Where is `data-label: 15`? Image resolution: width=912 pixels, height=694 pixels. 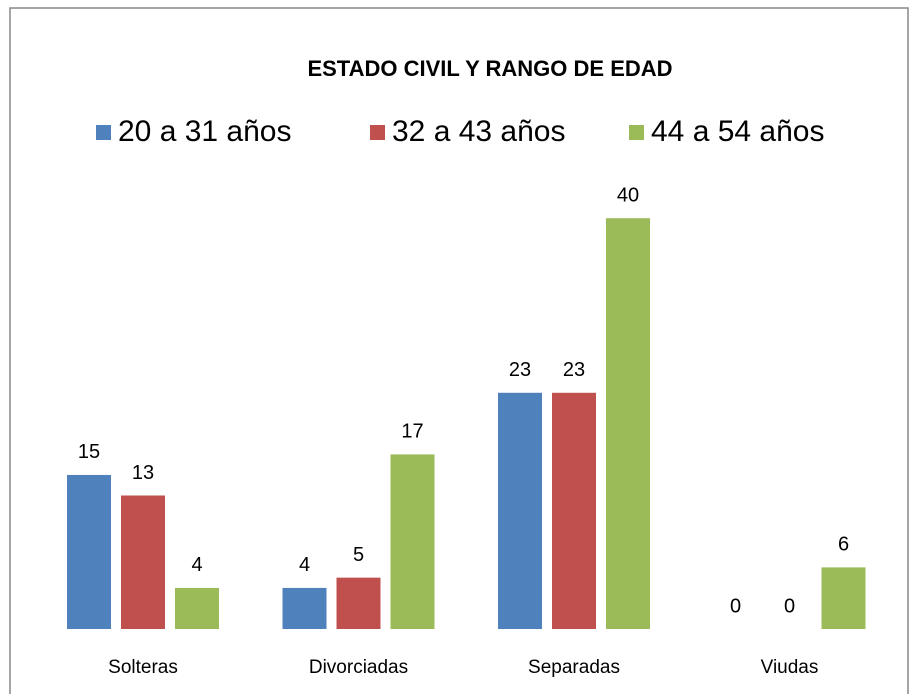
data-label: 15 is located at coordinates (89, 452).